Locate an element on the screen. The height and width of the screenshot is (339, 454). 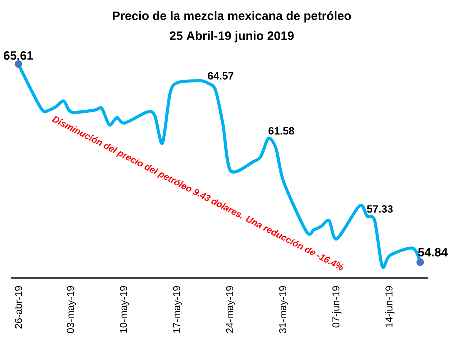
x-tick-label: 14-jun-19 is located at coordinates (390, 307).